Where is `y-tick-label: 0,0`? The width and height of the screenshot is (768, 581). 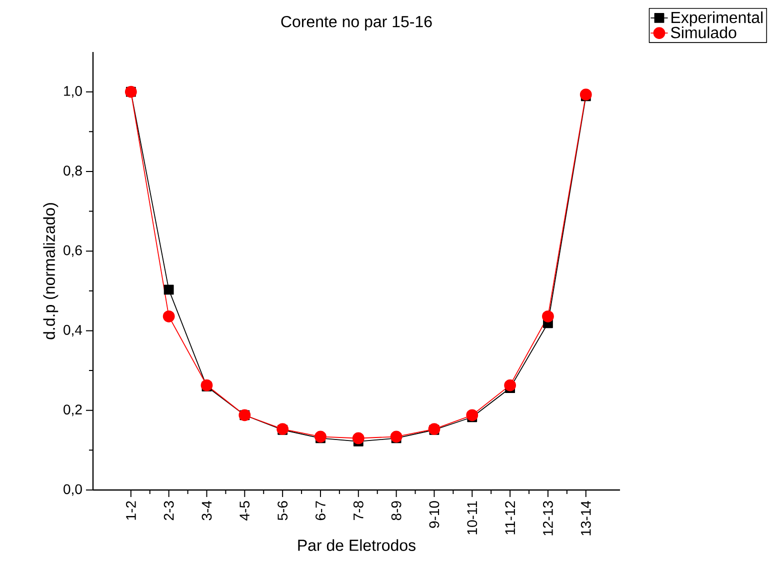 y-tick-label: 0,0 is located at coordinates (73, 490).